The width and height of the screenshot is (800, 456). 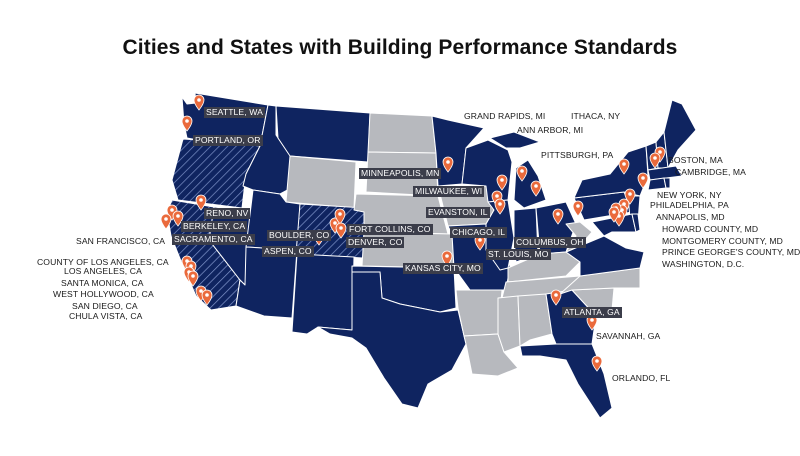 I want to click on label-denver: DENVER, CO, so click(x=375, y=242).